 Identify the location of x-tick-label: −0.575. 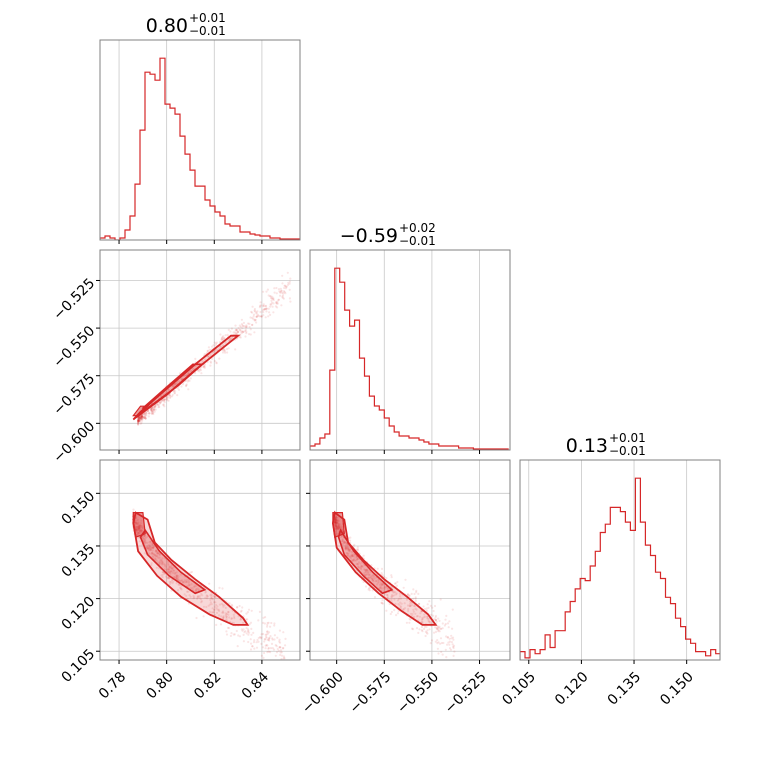
(371, 693).